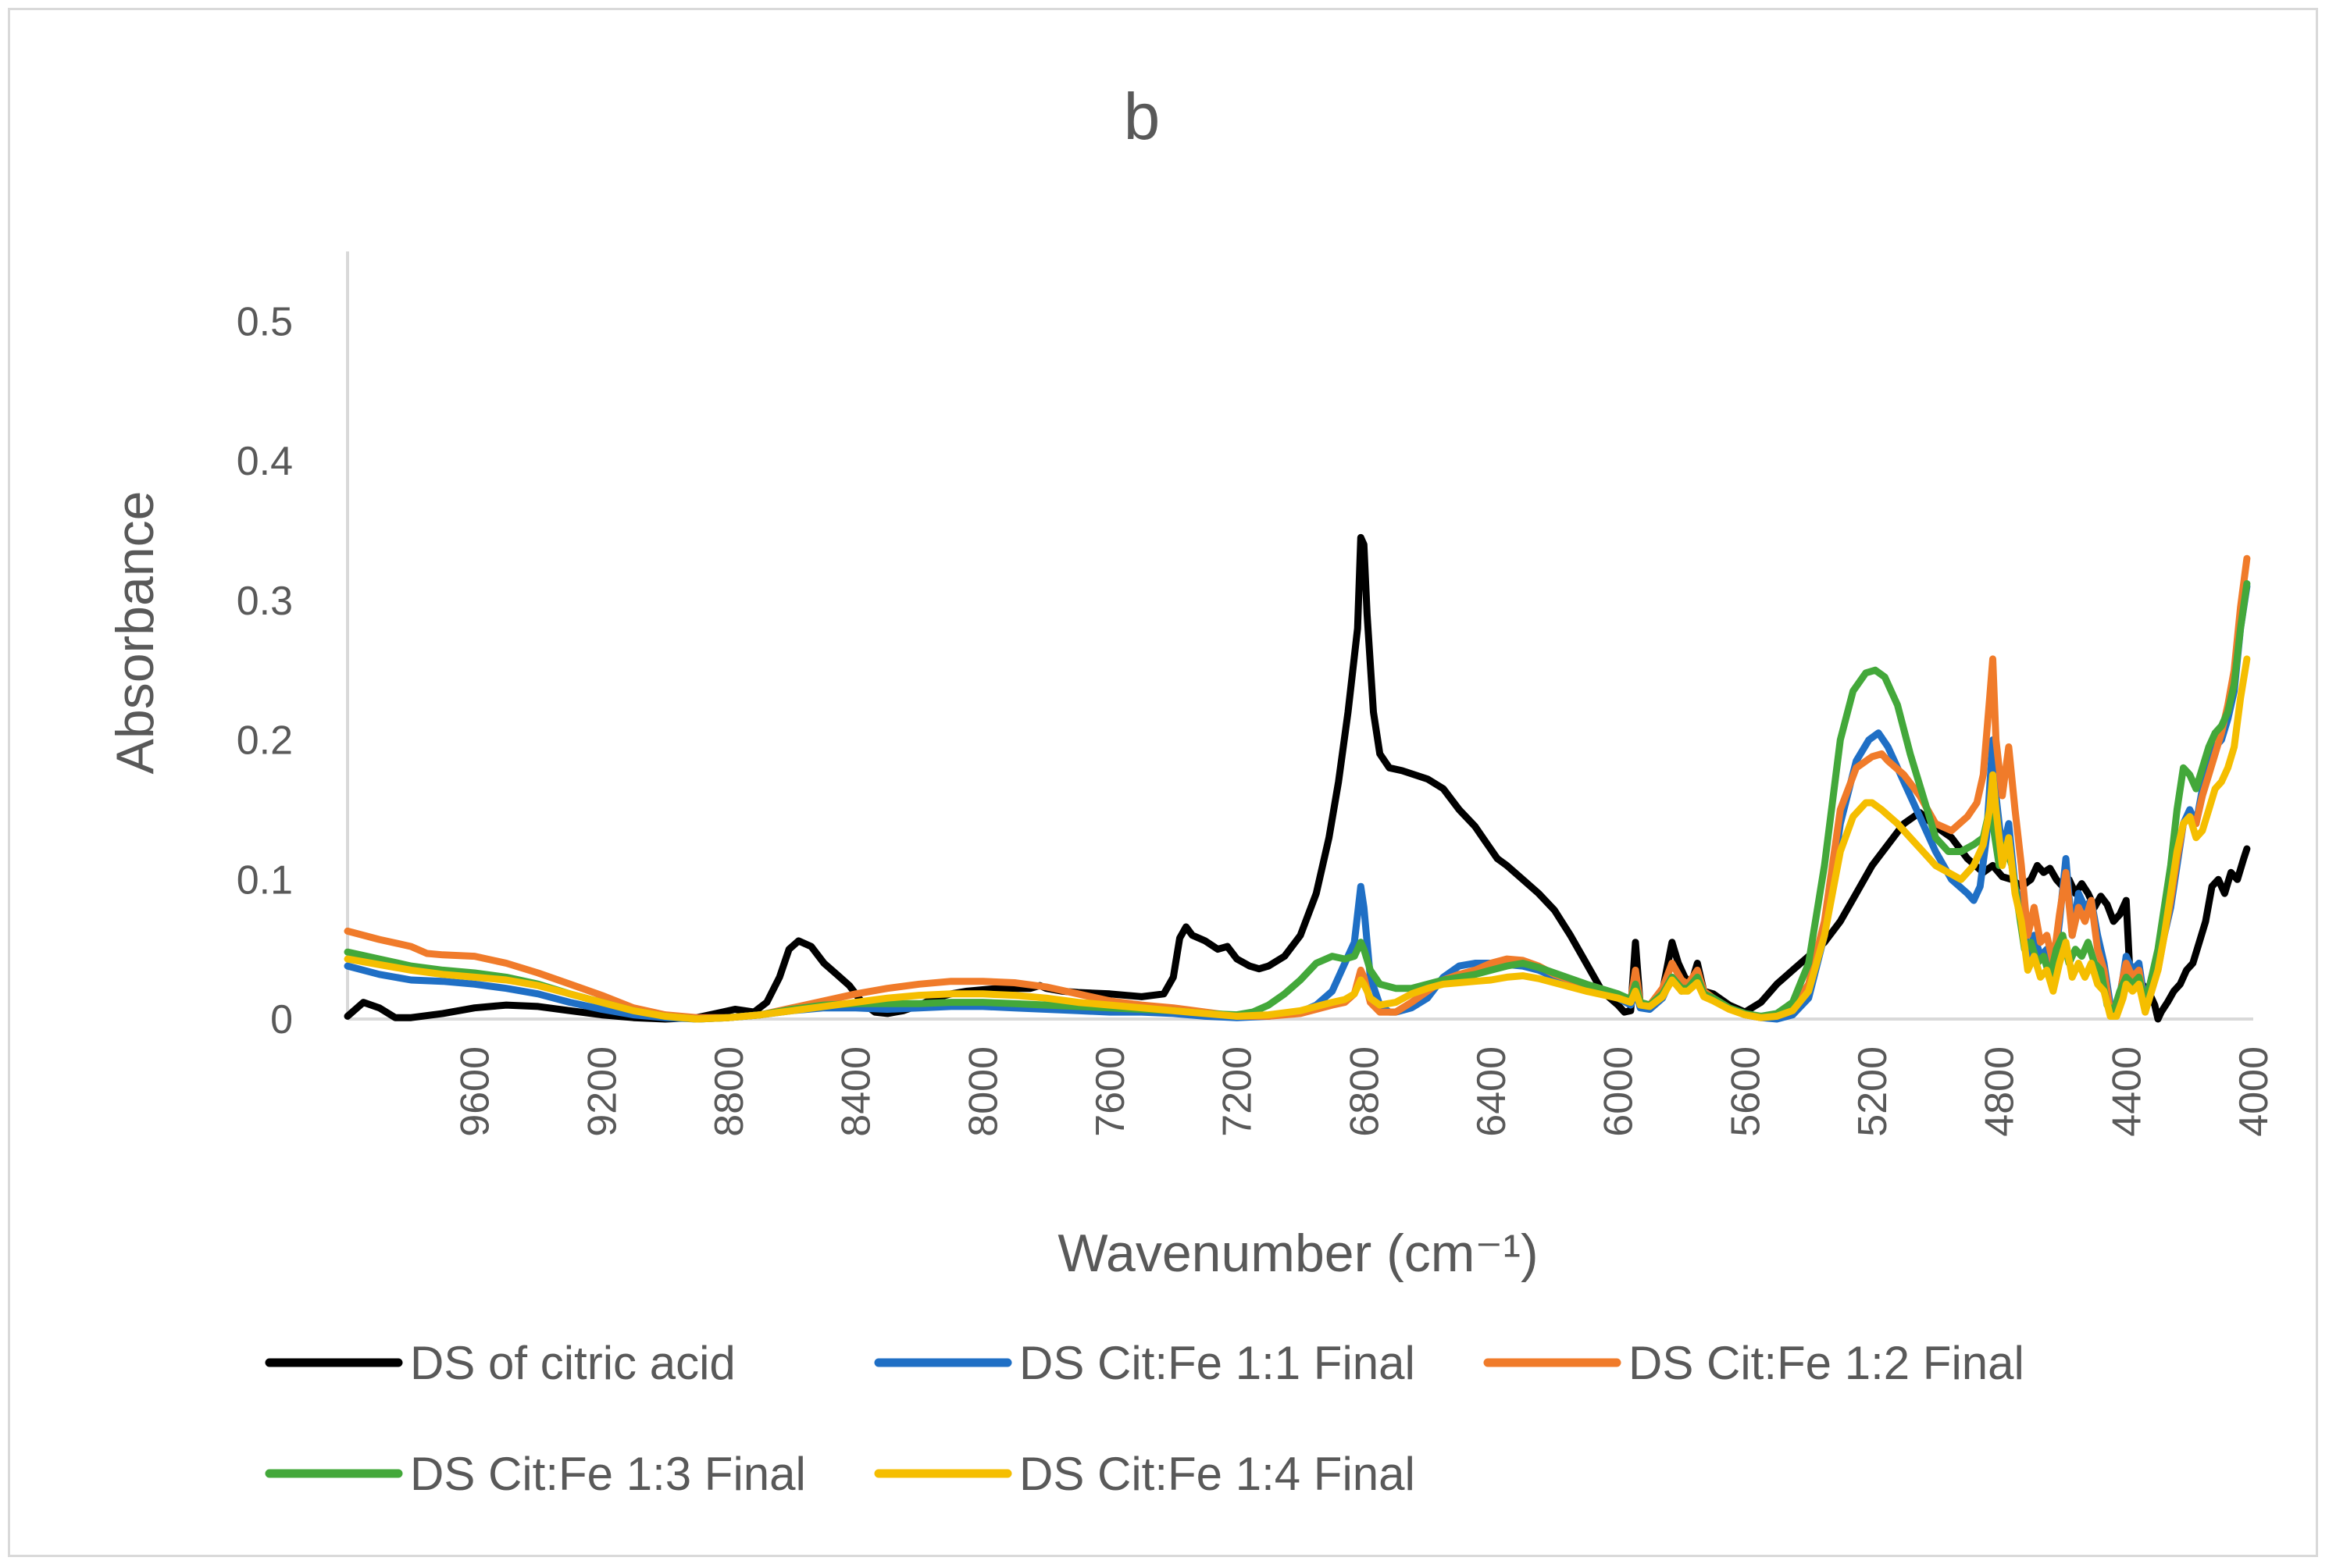 The width and height of the screenshot is (2329, 1568). Describe the element at coordinates (1746, 1091) in the screenshot. I see `x-tick-label: 5600` at that location.